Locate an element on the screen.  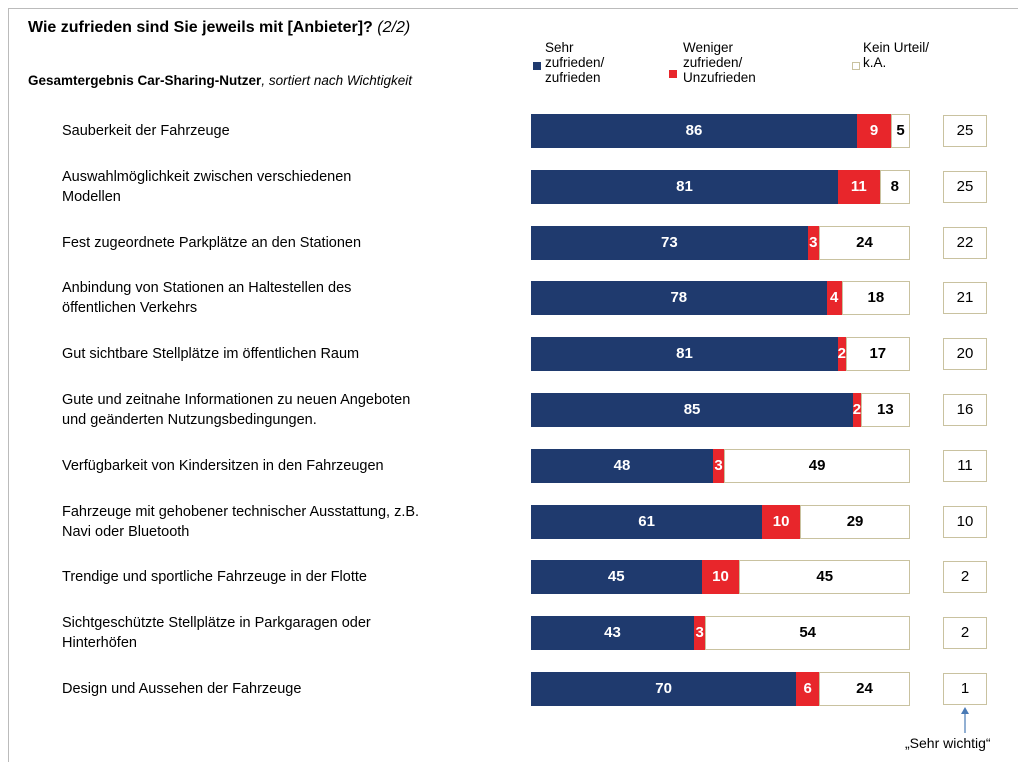
bar-value-label: 61 is located at coordinates (646, 521).